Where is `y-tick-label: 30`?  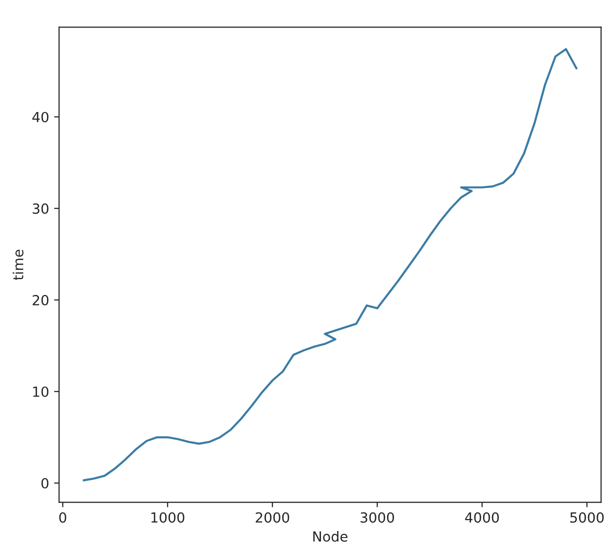
y-tick-label: 30 is located at coordinates (40, 208).